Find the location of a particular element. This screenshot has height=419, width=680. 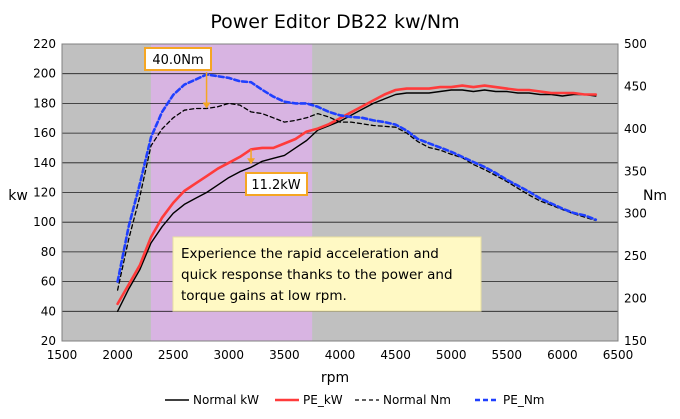

x-tick-label: 4500 is located at coordinates (395, 355).